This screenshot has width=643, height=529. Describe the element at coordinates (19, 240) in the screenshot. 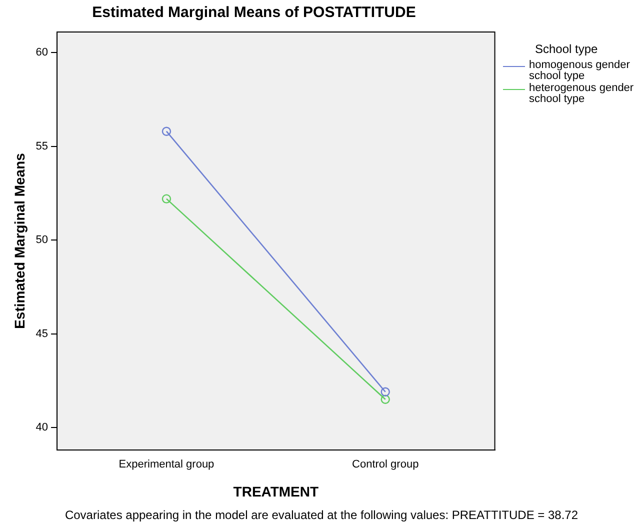

I see `y-axis-title: Estimated Marginal Means` at that location.